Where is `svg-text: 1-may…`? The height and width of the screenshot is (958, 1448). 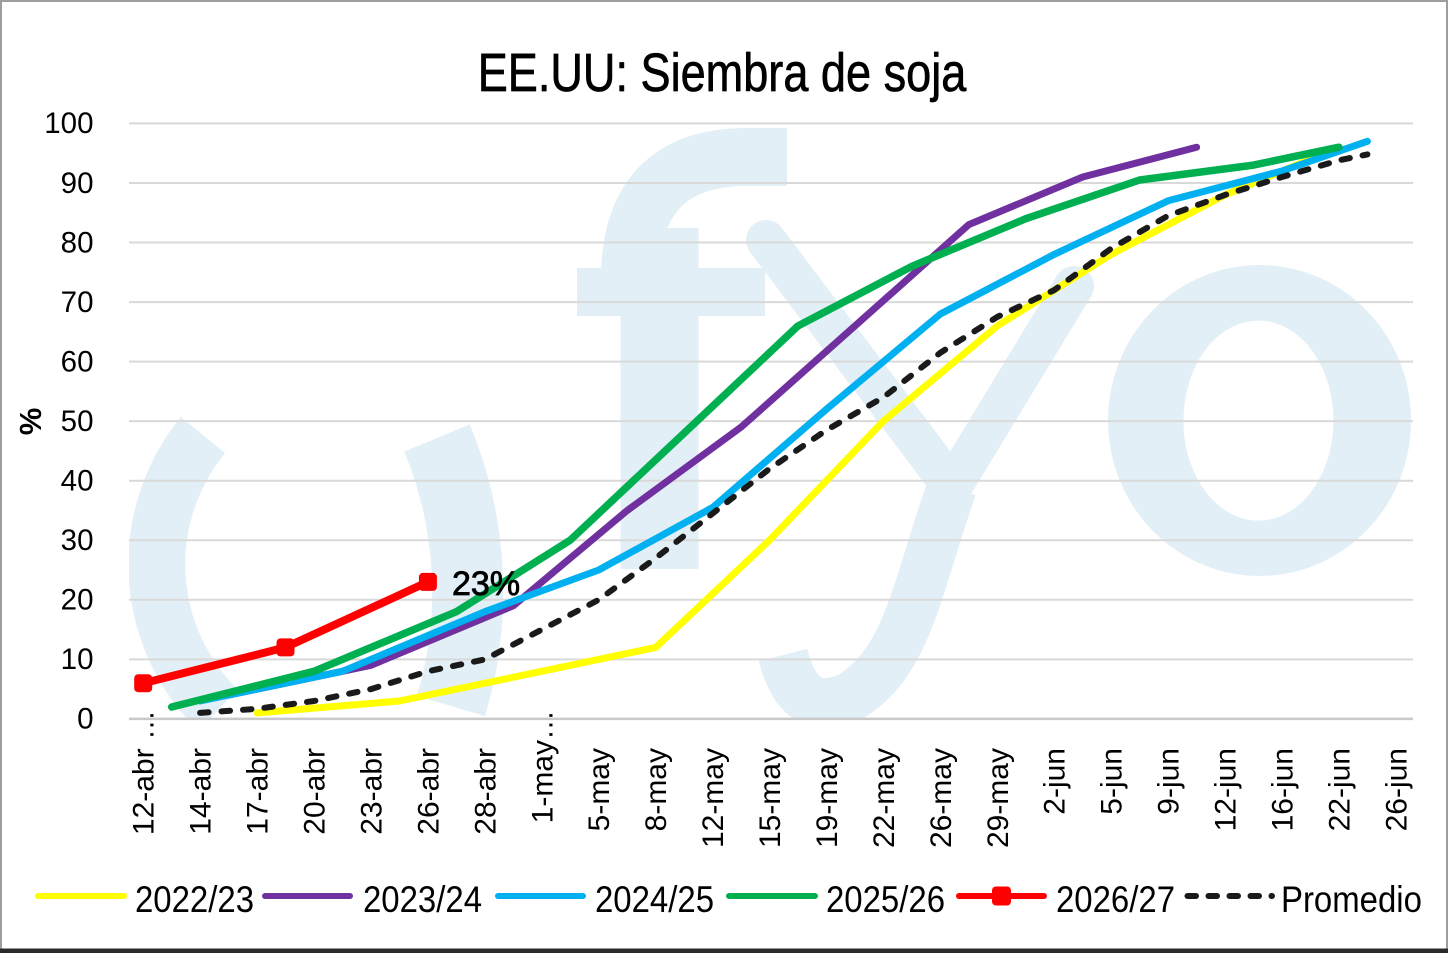
svg-text: 1-may… is located at coordinates (542, 766).